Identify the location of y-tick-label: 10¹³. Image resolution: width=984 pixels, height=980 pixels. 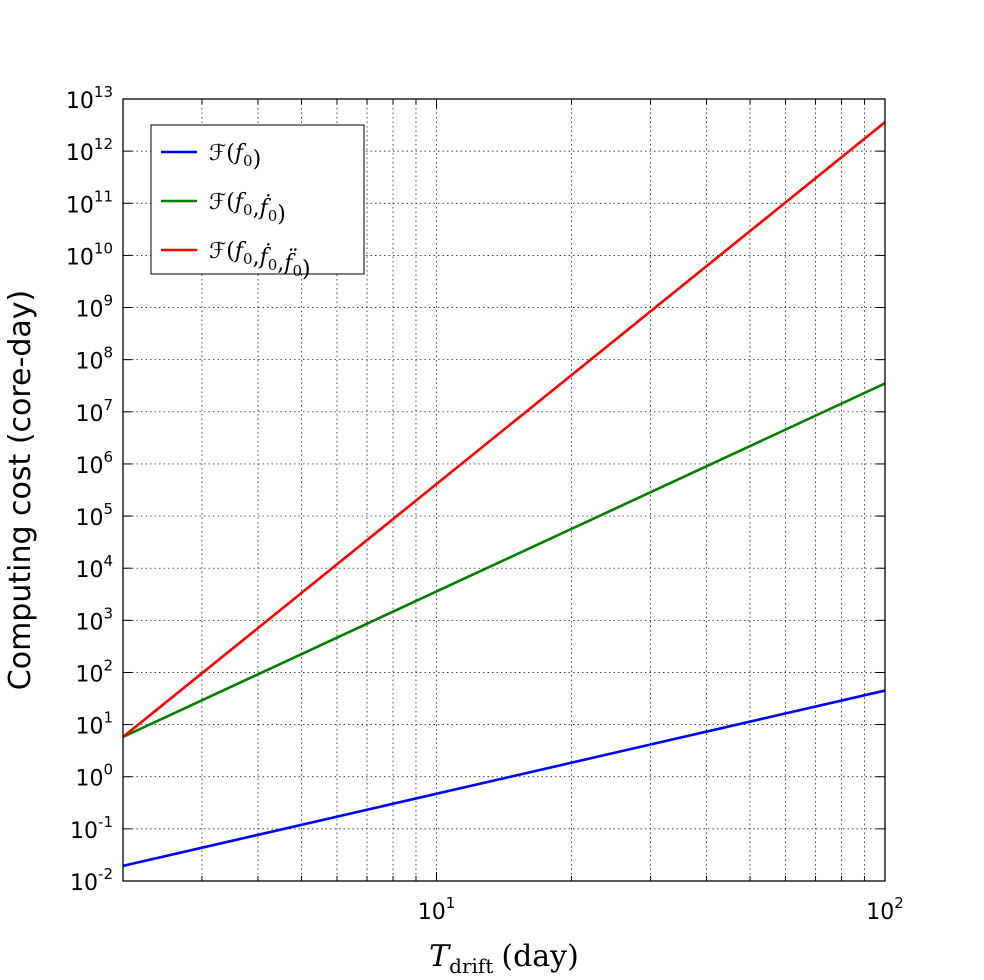
(89, 98).